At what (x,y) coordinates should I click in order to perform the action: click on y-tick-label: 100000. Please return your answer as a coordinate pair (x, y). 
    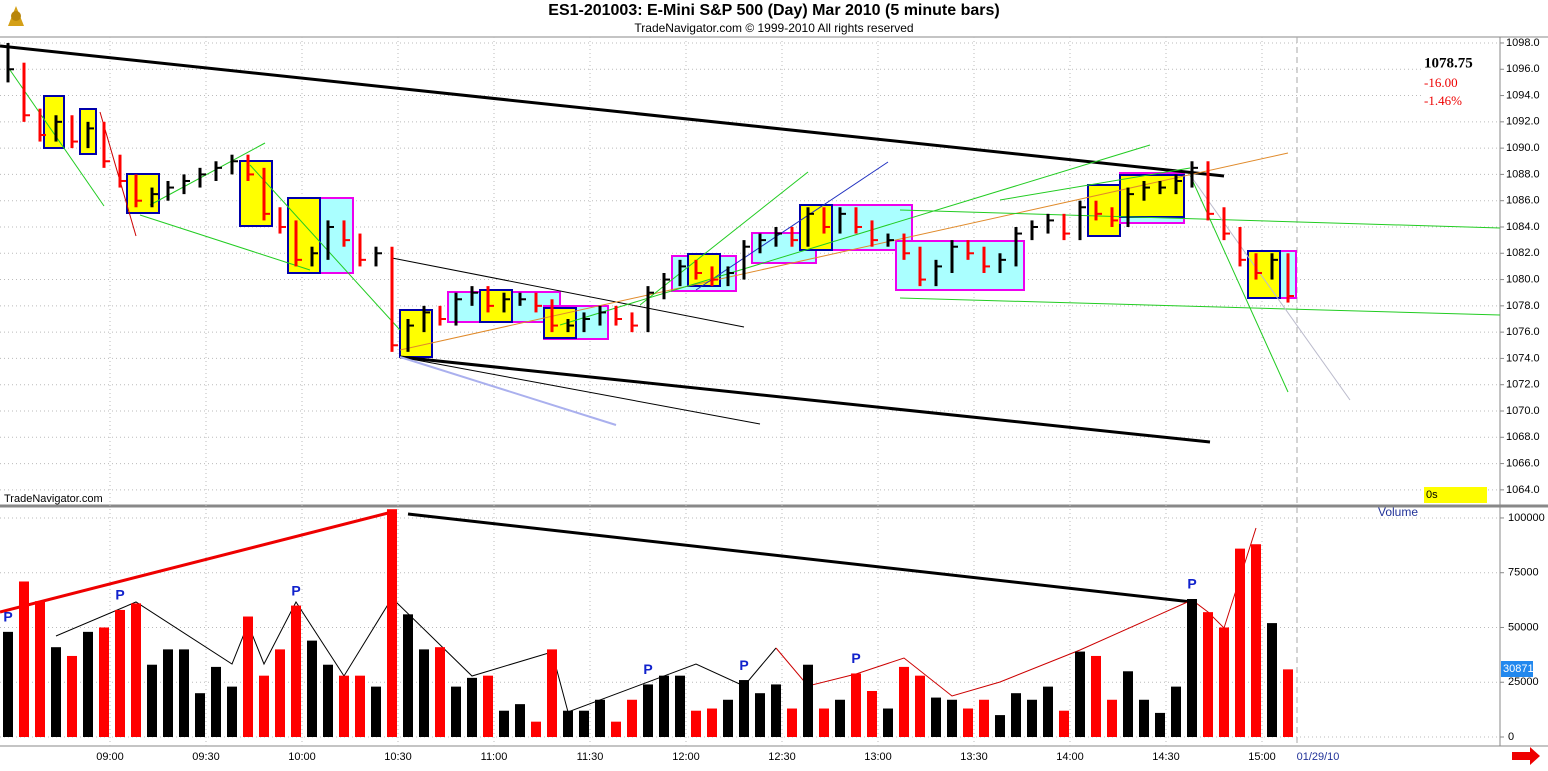
    Looking at the image, I should click on (1526, 518).